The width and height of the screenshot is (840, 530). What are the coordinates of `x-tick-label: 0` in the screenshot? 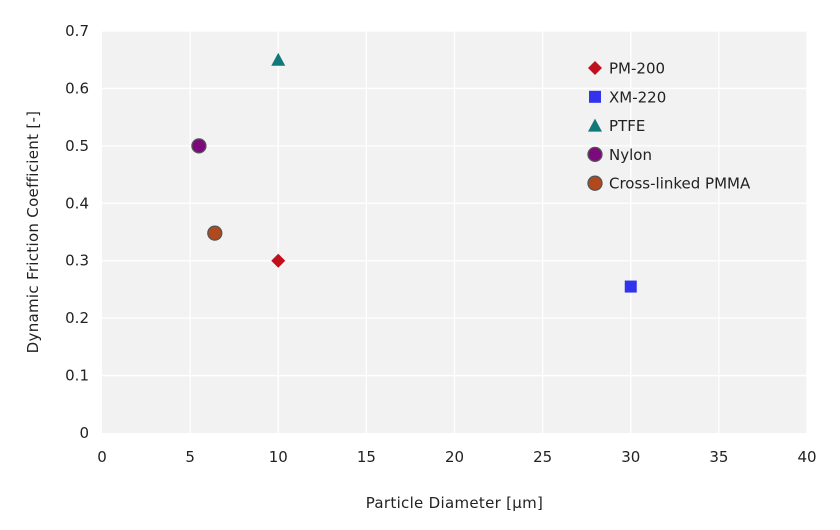 It's located at (102, 457).